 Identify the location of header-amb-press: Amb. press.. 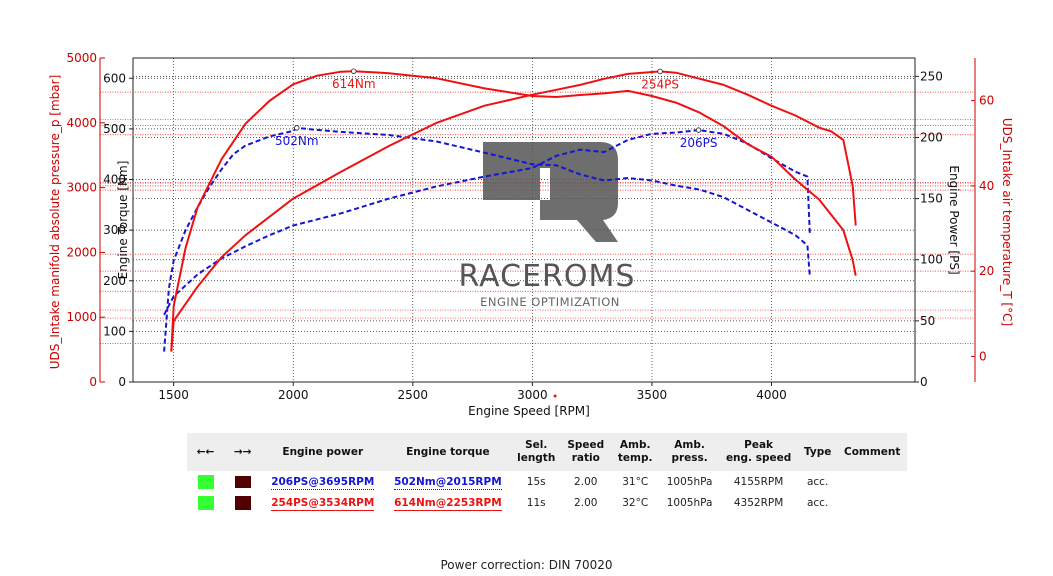
(689, 452).